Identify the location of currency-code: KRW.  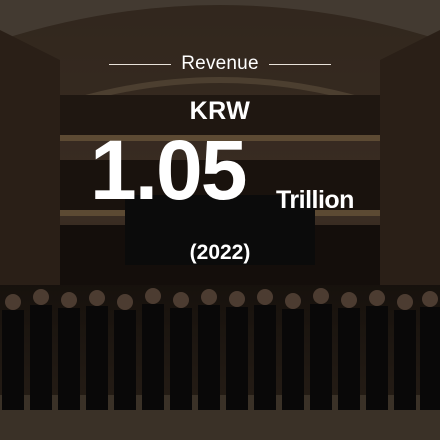
(220, 111).